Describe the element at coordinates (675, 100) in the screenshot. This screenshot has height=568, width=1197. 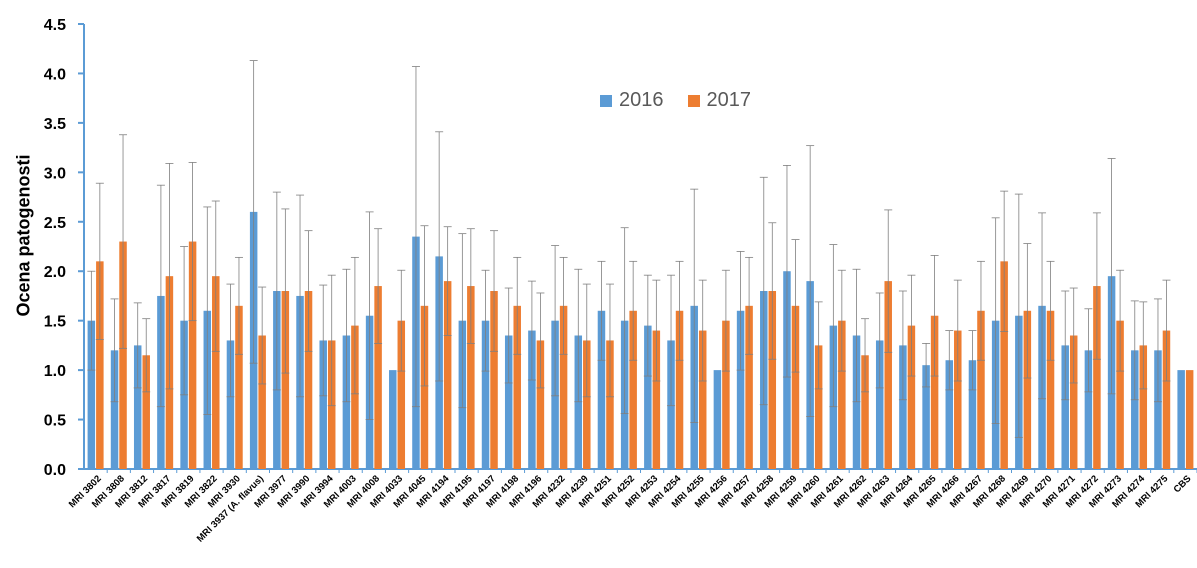
I see `chart-legend: 2016 2017` at that location.